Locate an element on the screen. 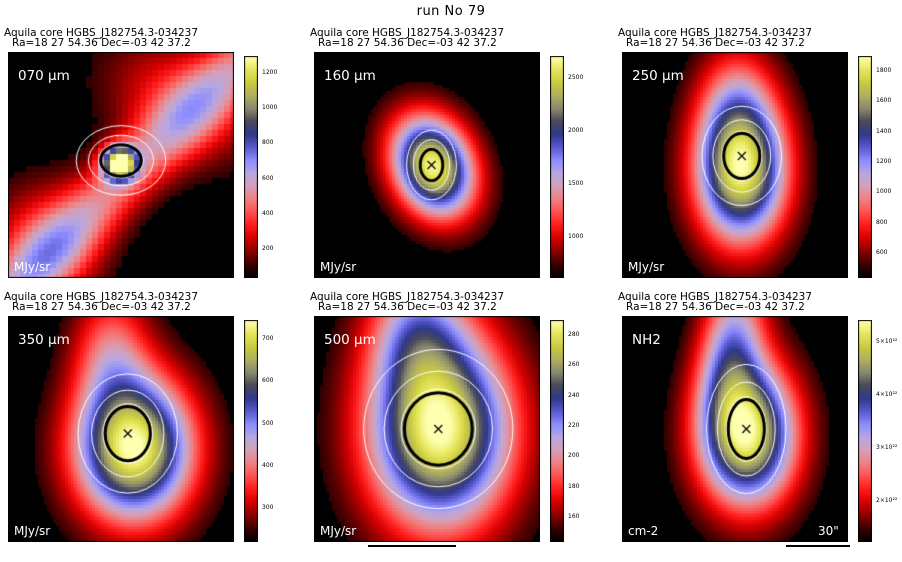  wavelength-label: 350 μm is located at coordinates (44, 340).